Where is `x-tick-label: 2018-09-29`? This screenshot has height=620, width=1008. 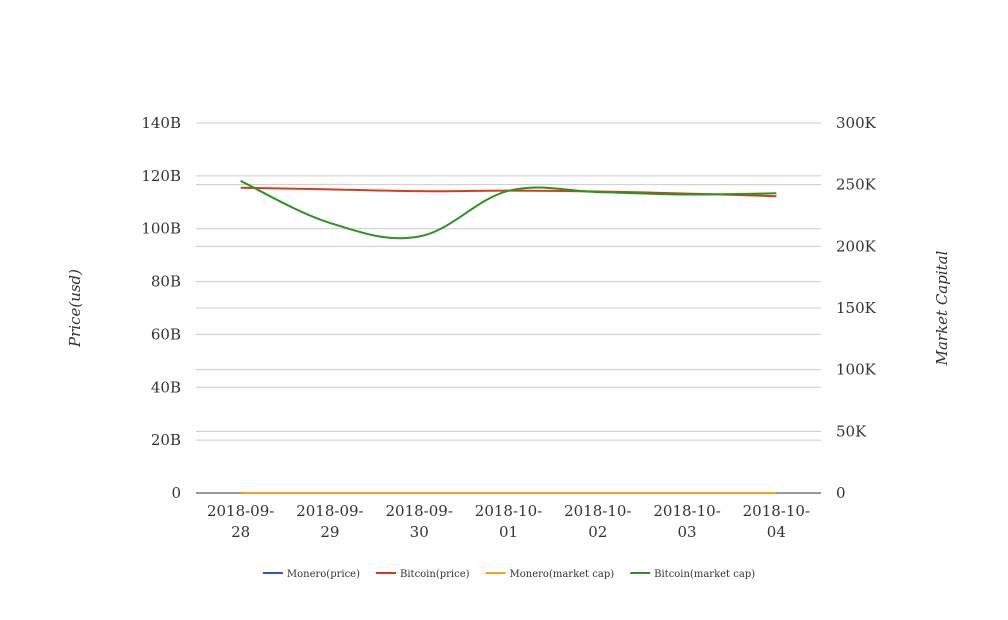
x-tick-label: 2018-09-29 is located at coordinates (329, 521).